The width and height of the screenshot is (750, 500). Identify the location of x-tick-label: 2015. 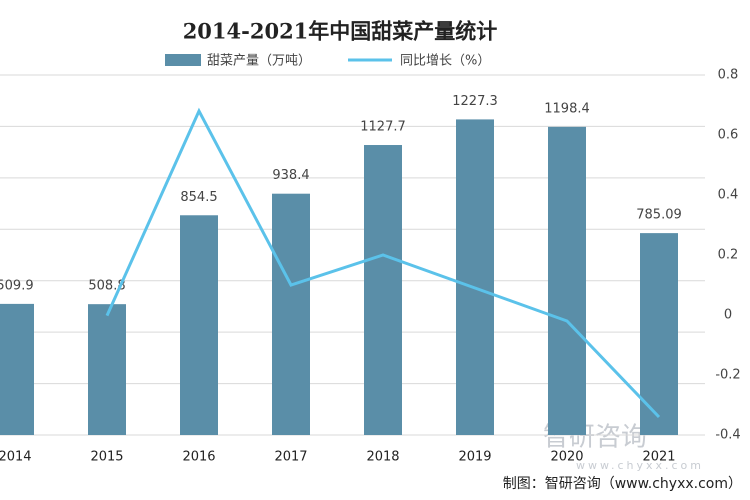
(106, 457).